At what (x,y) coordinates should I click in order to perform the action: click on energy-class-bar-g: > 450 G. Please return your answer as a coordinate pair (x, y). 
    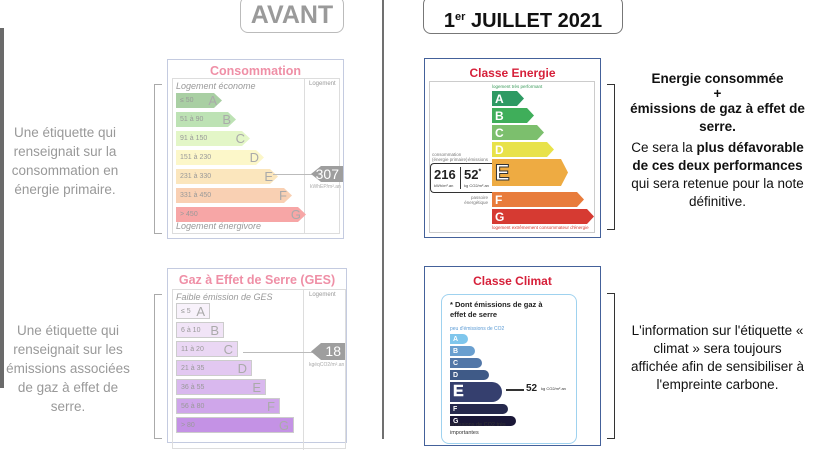
    Looking at the image, I should click on (241, 214).